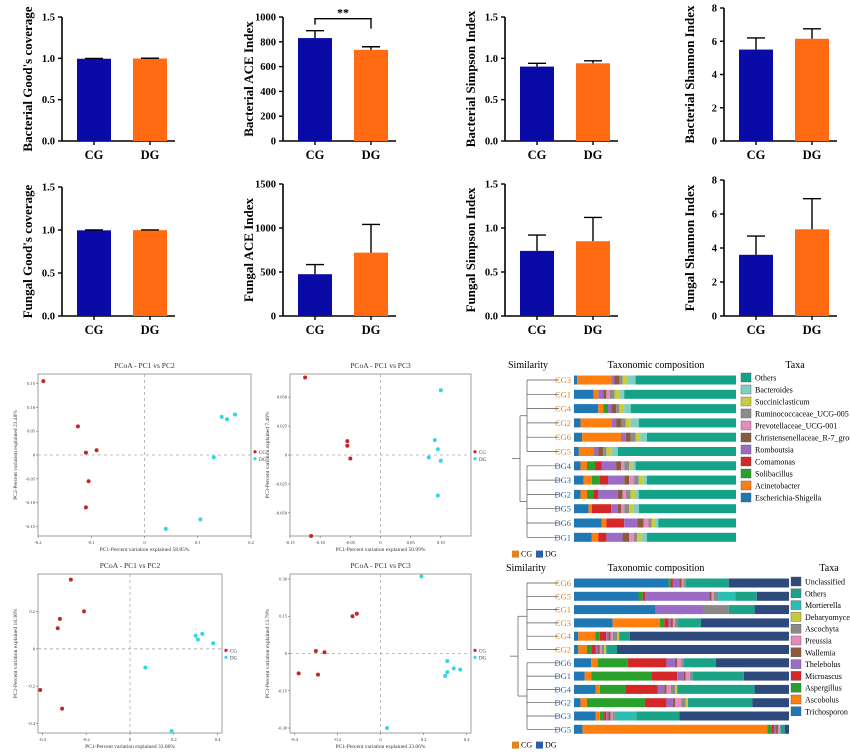 The image size is (850, 755). I want to click on y-tick-label: 0.05, so click(31, 431).